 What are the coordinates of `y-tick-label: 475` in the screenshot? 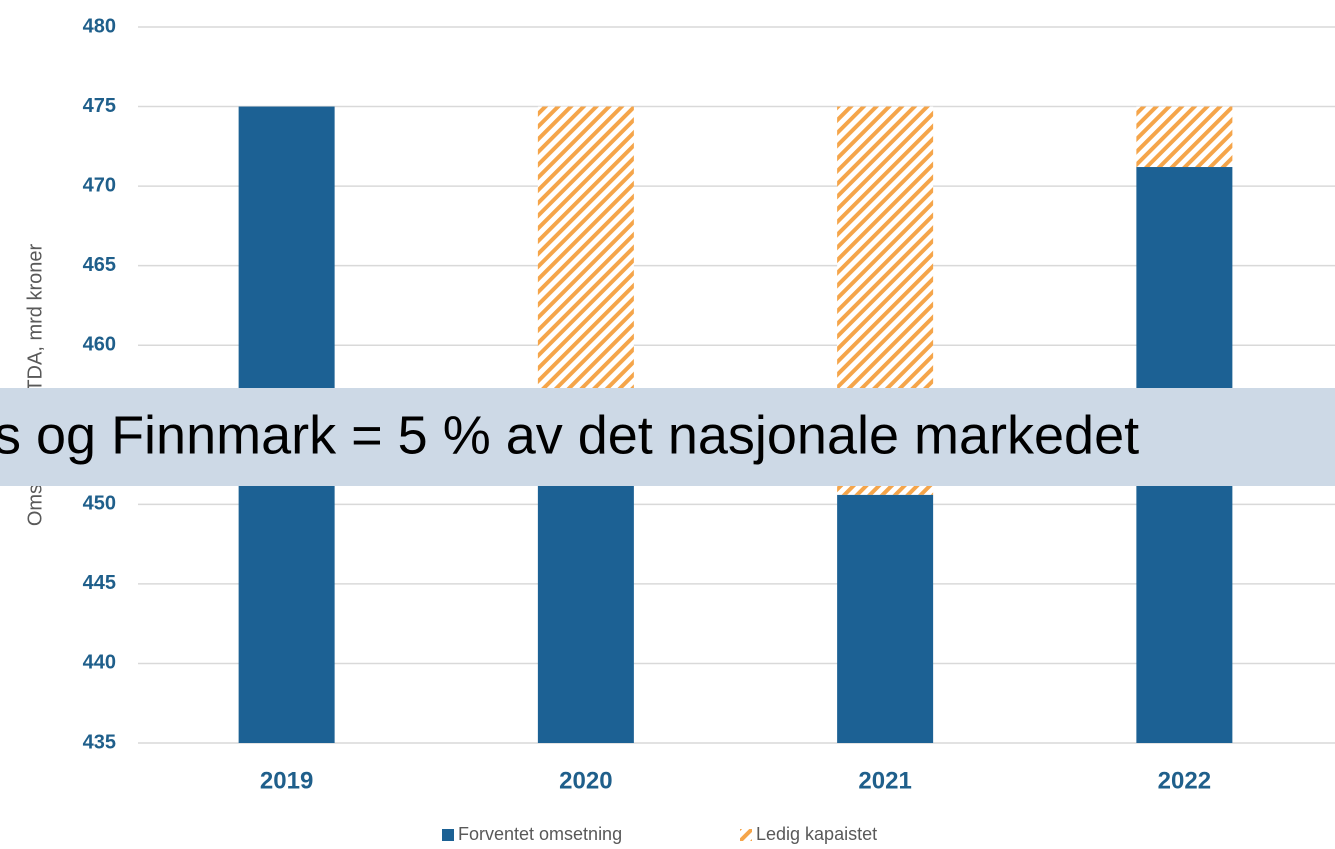 It's located at (99, 106).